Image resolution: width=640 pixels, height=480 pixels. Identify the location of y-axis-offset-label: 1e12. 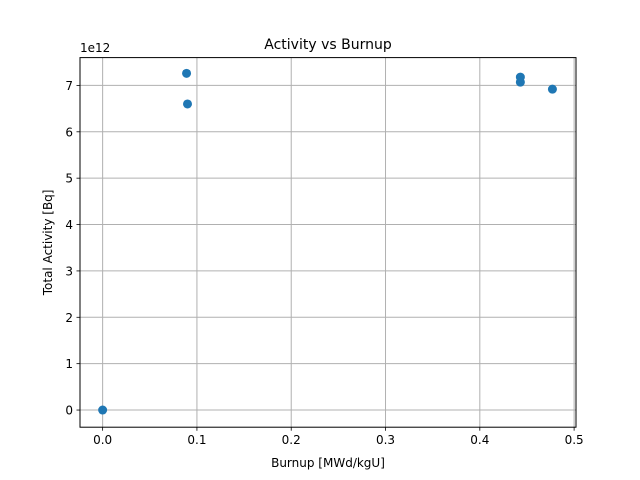
(95, 48).